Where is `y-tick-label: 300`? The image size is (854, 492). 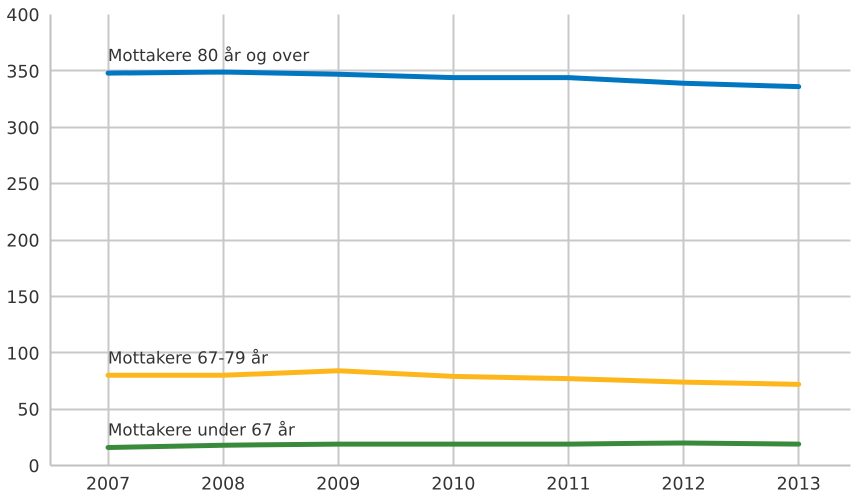 y-tick-label: 300 is located at coordinates (23, 128).